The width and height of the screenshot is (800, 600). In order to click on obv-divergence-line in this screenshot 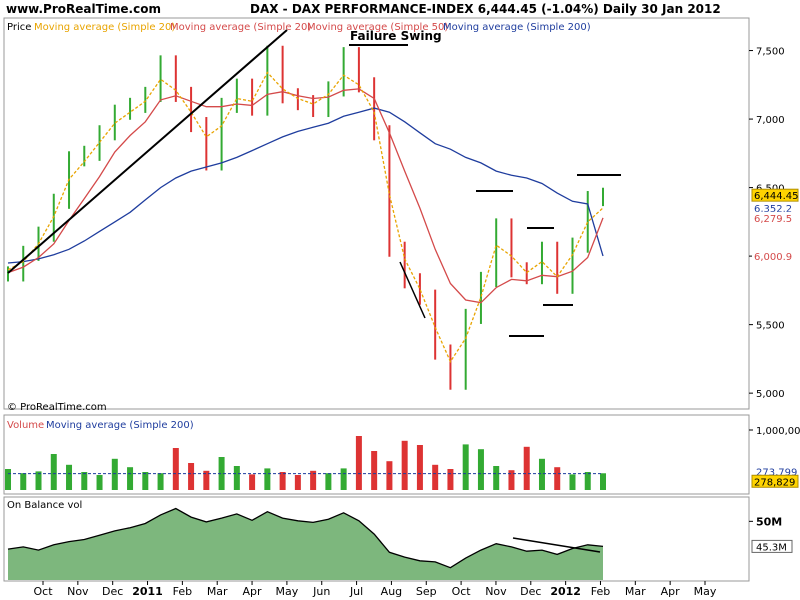, I will do `click(556, 545)`.